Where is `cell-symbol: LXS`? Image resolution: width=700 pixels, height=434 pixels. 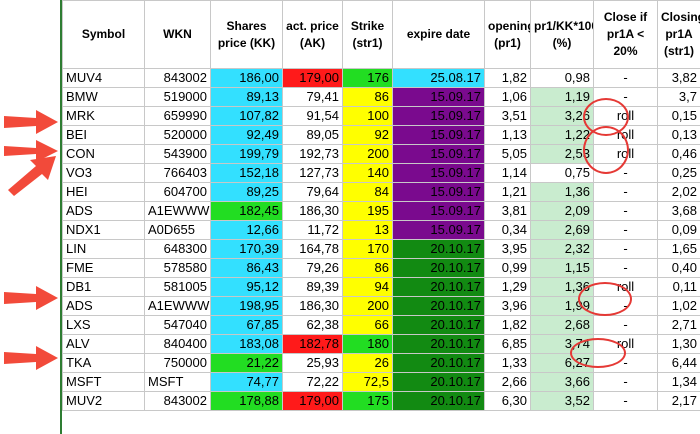
cell-symbol: LXS is located at coordinates (103, 325).